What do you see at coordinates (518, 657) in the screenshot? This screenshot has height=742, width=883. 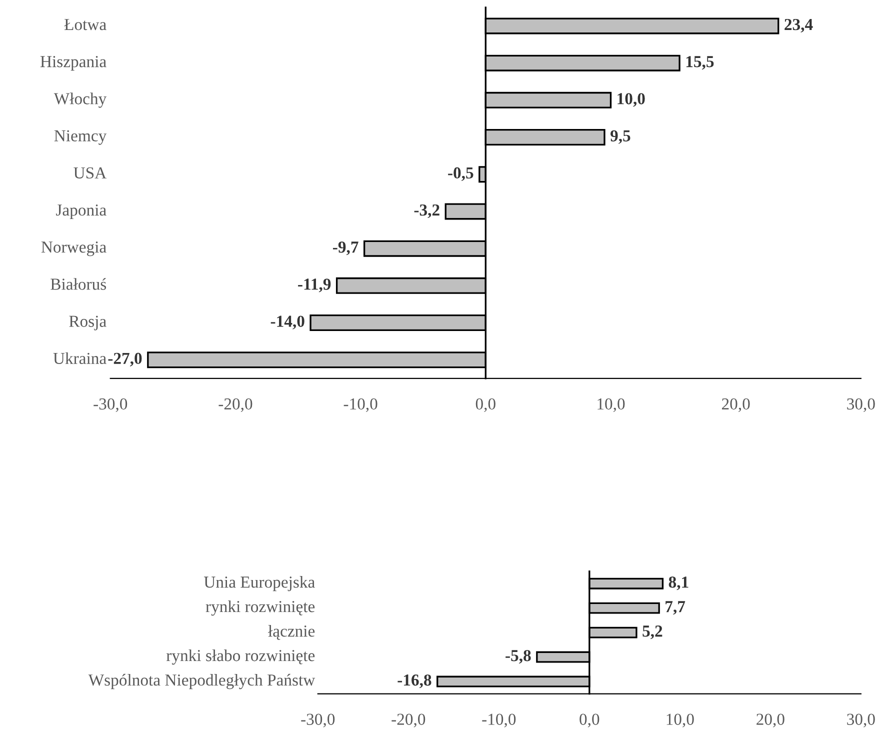 I see `data-label: -5,8` at bounding box center [518, 657].